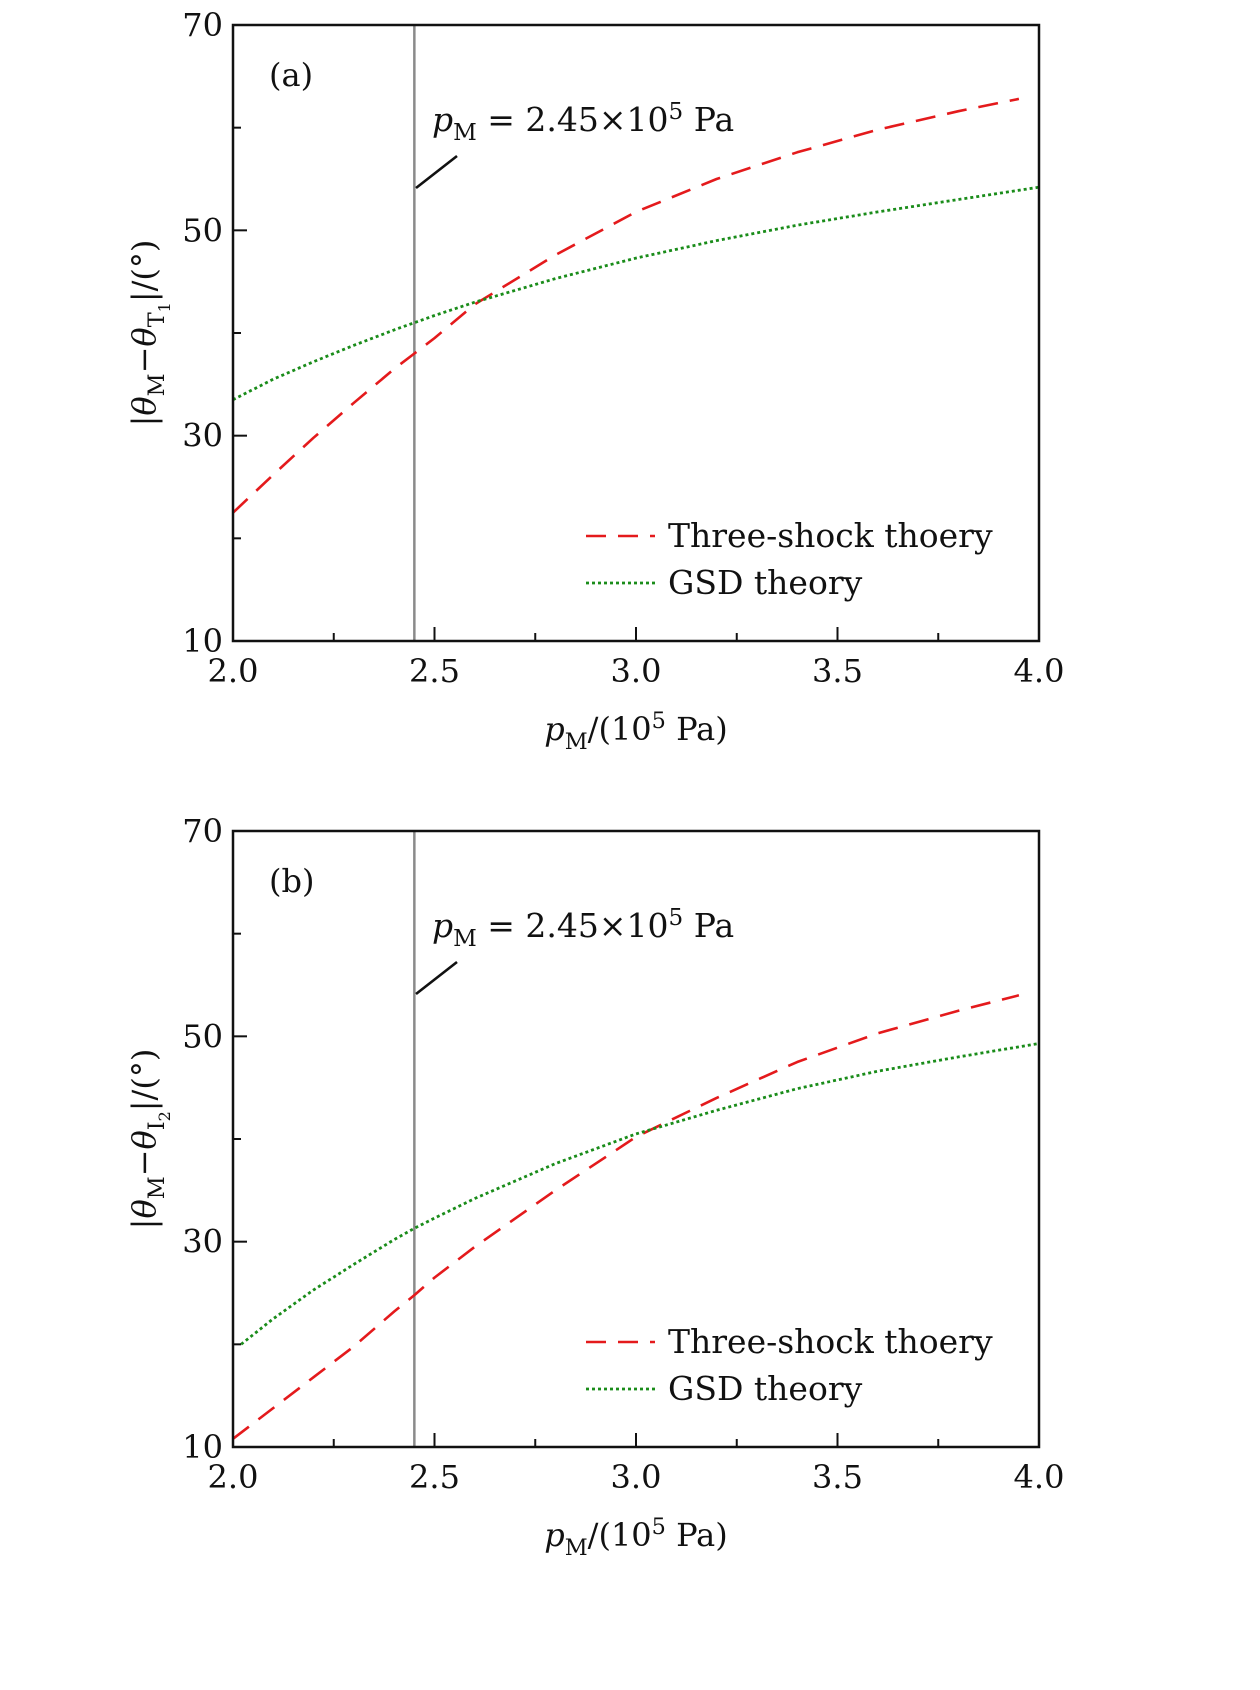 This screenshot has height=1690, width=1260. Describe the element at coordinates (149, 333) in the screenshot. I see `y-axis-label: |θM−θT1|/(°)` at that location.